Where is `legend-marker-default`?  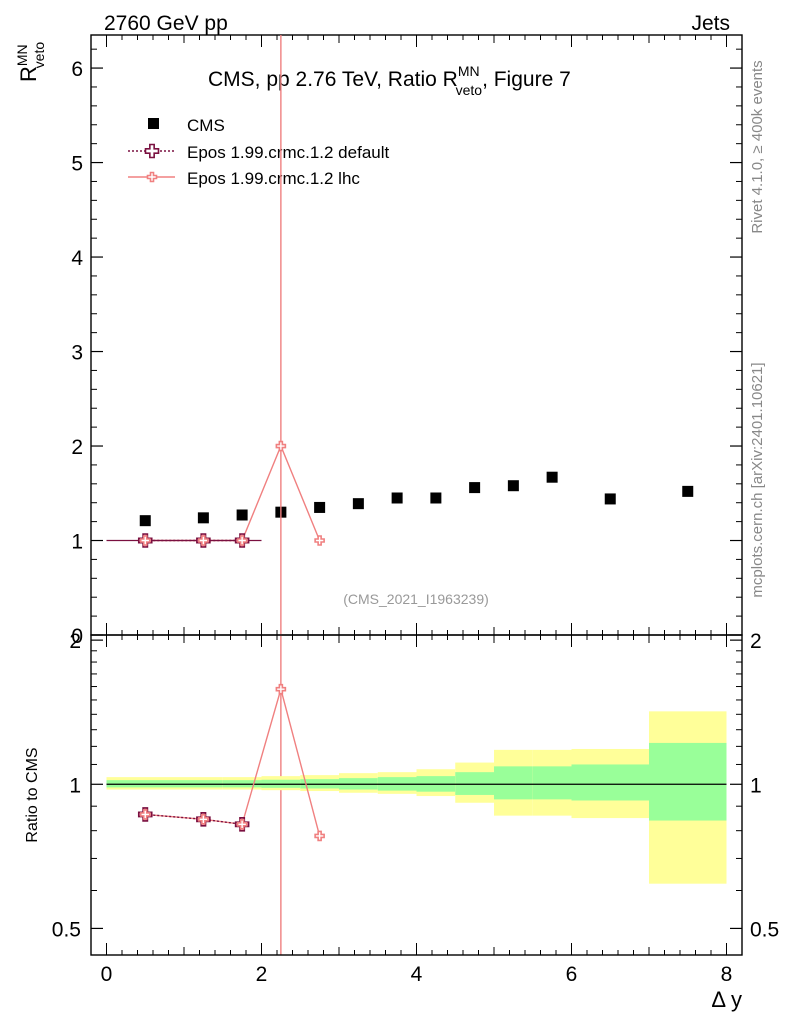 legend-marker-default is located at coordinates (152, 151).